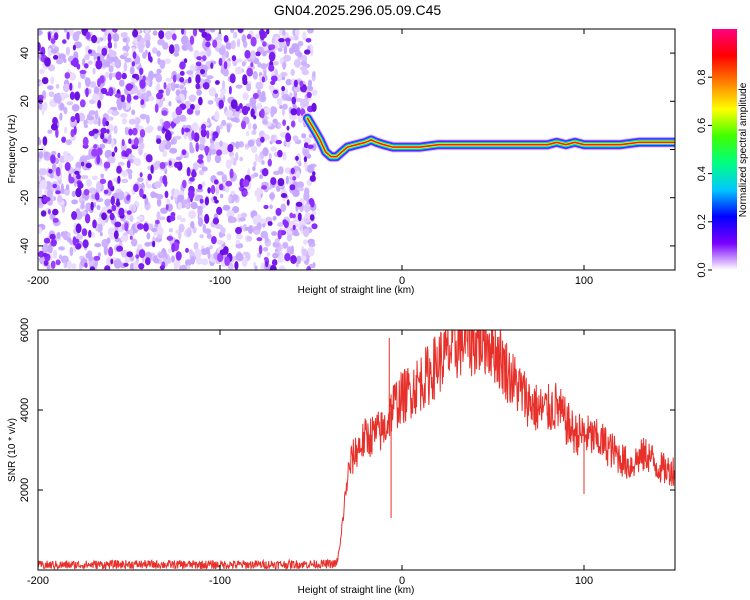 This screenshot has height=600, width=750. What do you see at coordinates (12, 450) in the screenshot?
I see `snr-ylabel: SNR (10 * v/v)` at bounding box center [12, 450].